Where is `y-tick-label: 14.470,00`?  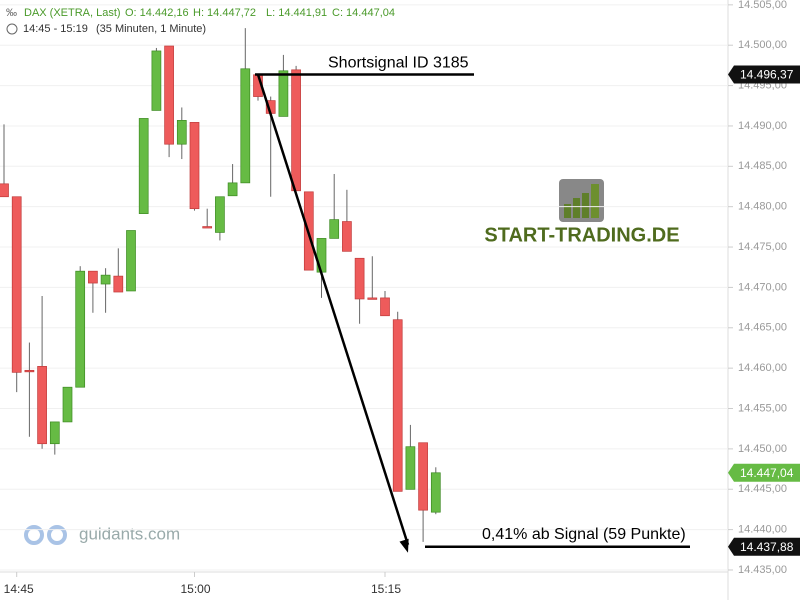
y-tick-label: 14.470,00 is located at coordinates (762, 287).